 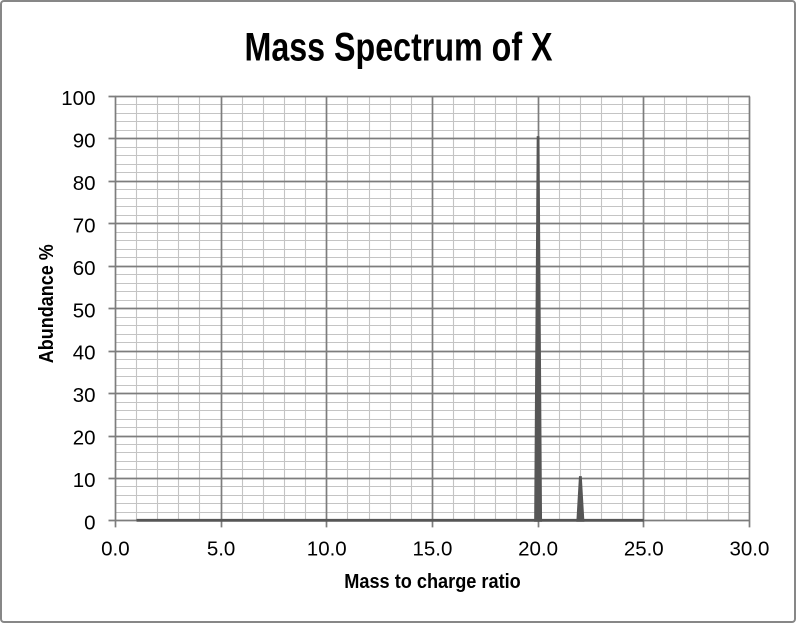 What do you see at coordinates (399, 47) in the screenshot?
I see `svg-text: Mass Spectrum of X` at bounding box center [399, 47].